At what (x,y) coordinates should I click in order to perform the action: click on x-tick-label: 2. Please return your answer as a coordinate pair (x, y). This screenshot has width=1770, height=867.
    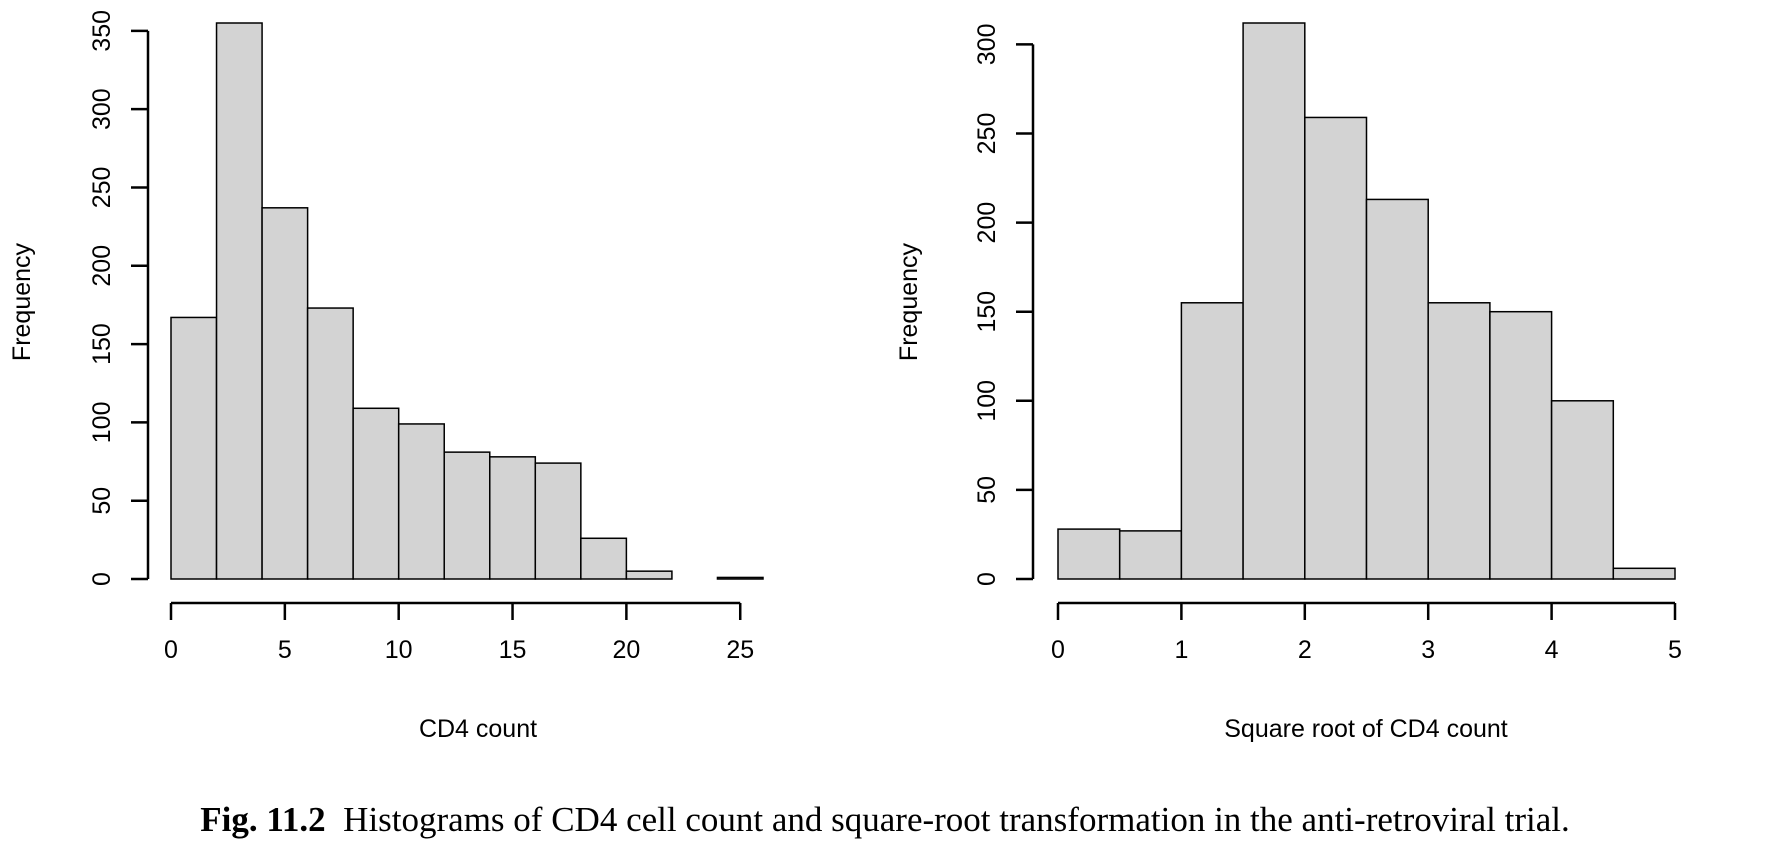
    Looking at the image, I should click on (1305, 650).